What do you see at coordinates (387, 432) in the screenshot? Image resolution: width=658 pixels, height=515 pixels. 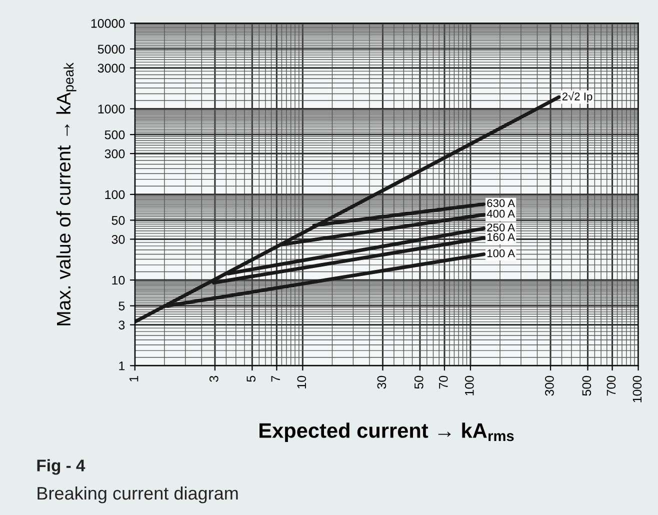 I see `x-axis-title: Expected current → kA$_{rms}$` at bounding box center [387, 432].